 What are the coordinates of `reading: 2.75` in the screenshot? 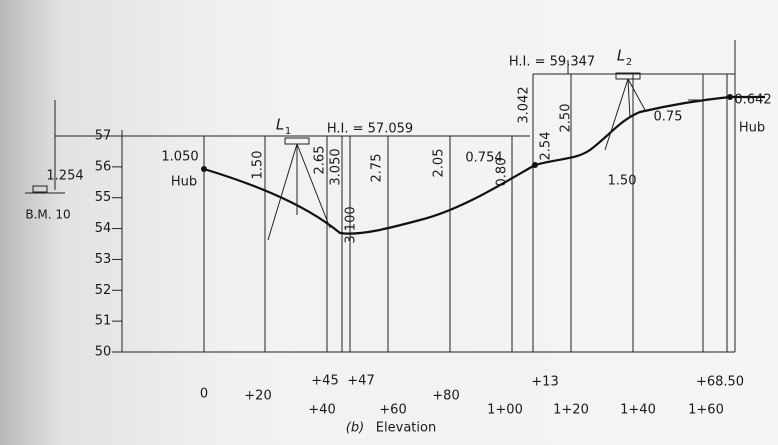 It's located at (377, 168).